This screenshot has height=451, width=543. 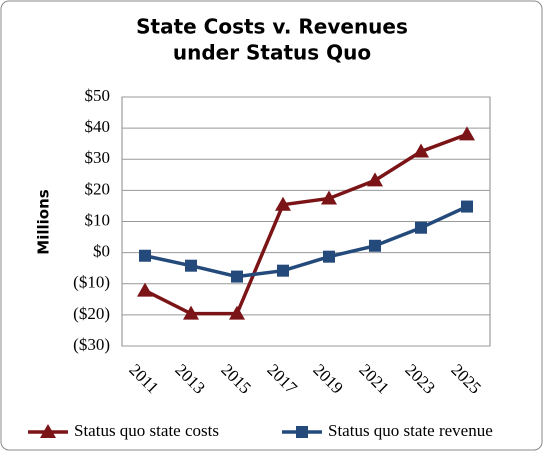 I want to click on y-tick-label: $20, so click(x=98, y=188).